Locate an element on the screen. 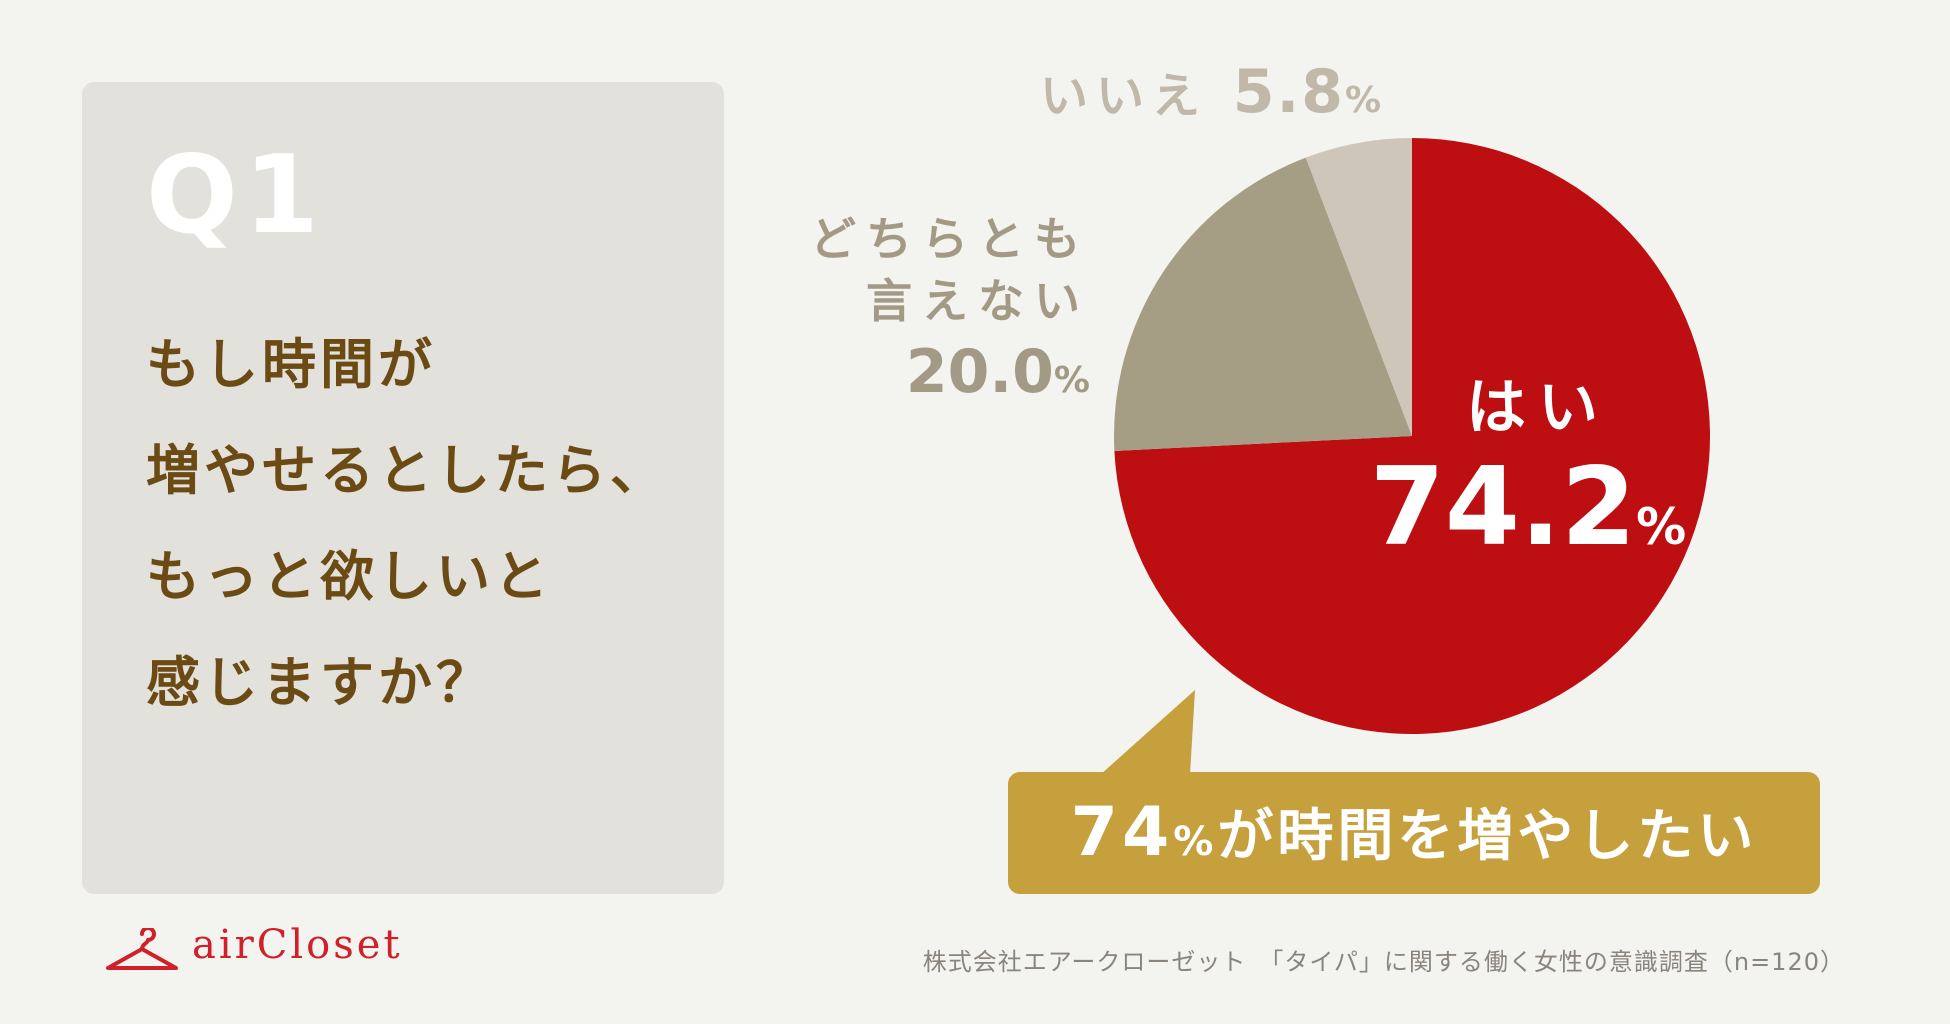 The image size is (1950, 1024). callout-text: 74%が時間を増やしたい is located at coordinates (1414, 837).